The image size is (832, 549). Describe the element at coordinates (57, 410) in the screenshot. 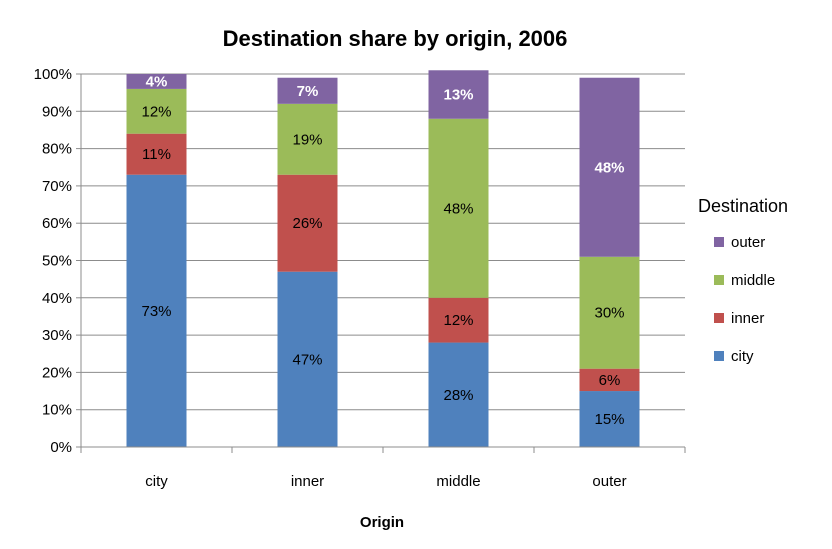

I see `y-tick-label: 10%` at that location.